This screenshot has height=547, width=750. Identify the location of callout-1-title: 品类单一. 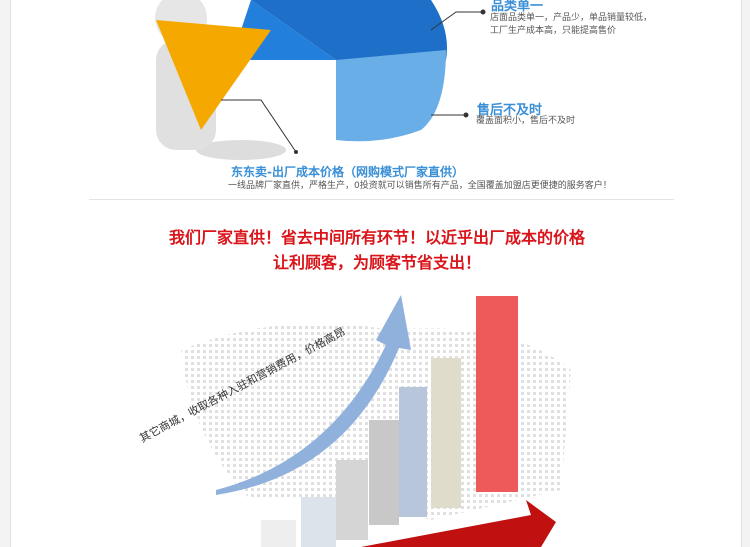
(517, 7).